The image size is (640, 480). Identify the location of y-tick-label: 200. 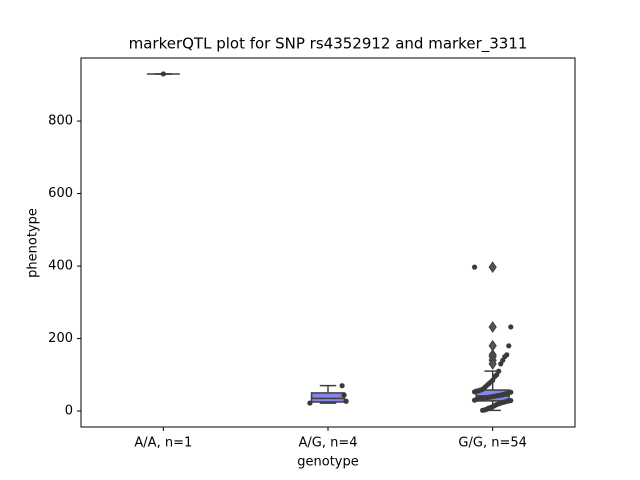
(60, 338).